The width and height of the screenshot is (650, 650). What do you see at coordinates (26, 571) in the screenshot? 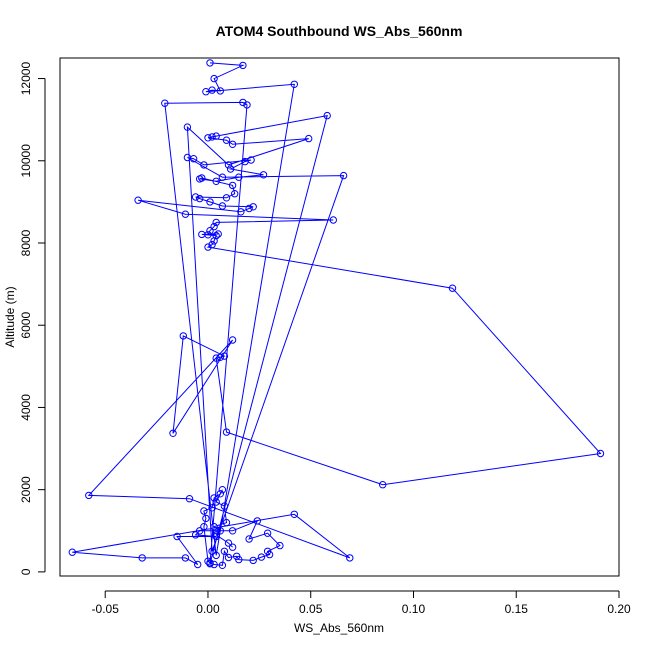
I see `y-tick-label: 0` at bounding box center [26, 571].